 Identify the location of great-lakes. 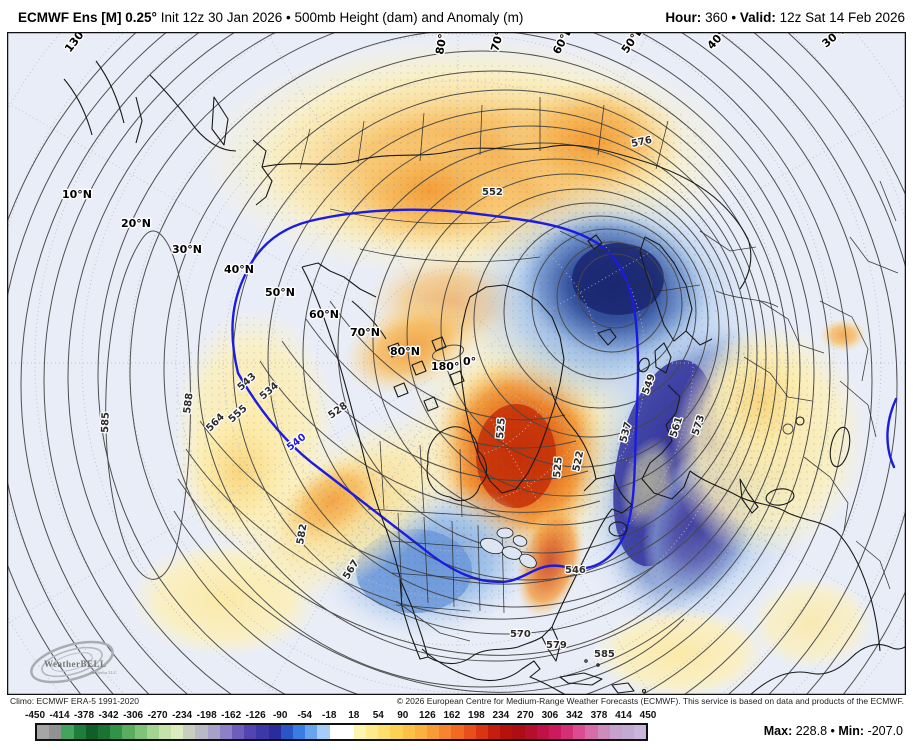
(508, 548).